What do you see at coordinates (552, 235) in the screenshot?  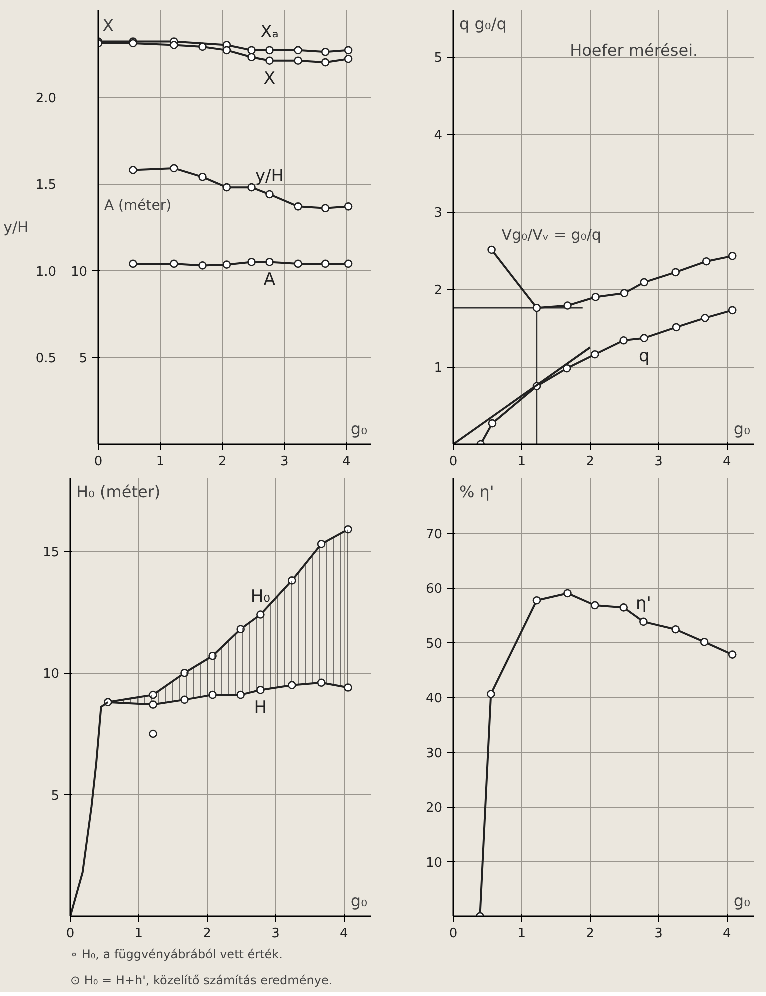 I see `annotation: Vg₀/Vᵥ = g₀/q` at bounding box center [552, 235].